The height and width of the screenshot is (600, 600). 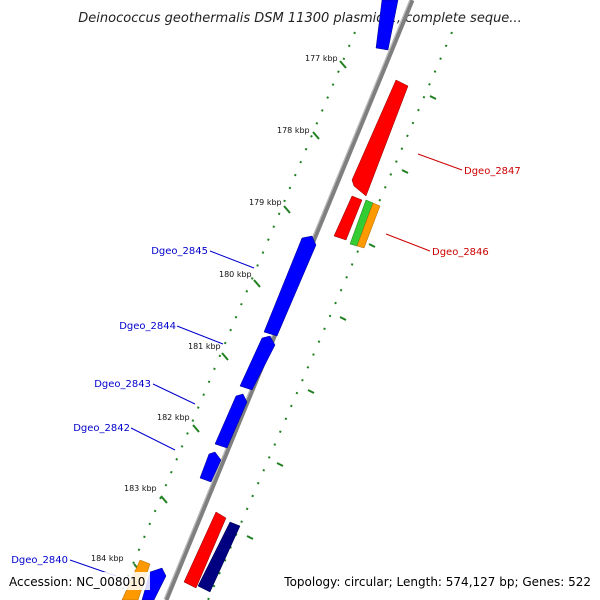 I want to click on gene-label-dgeo-2845: Dgeo_2845, so click(x=179, y=251).